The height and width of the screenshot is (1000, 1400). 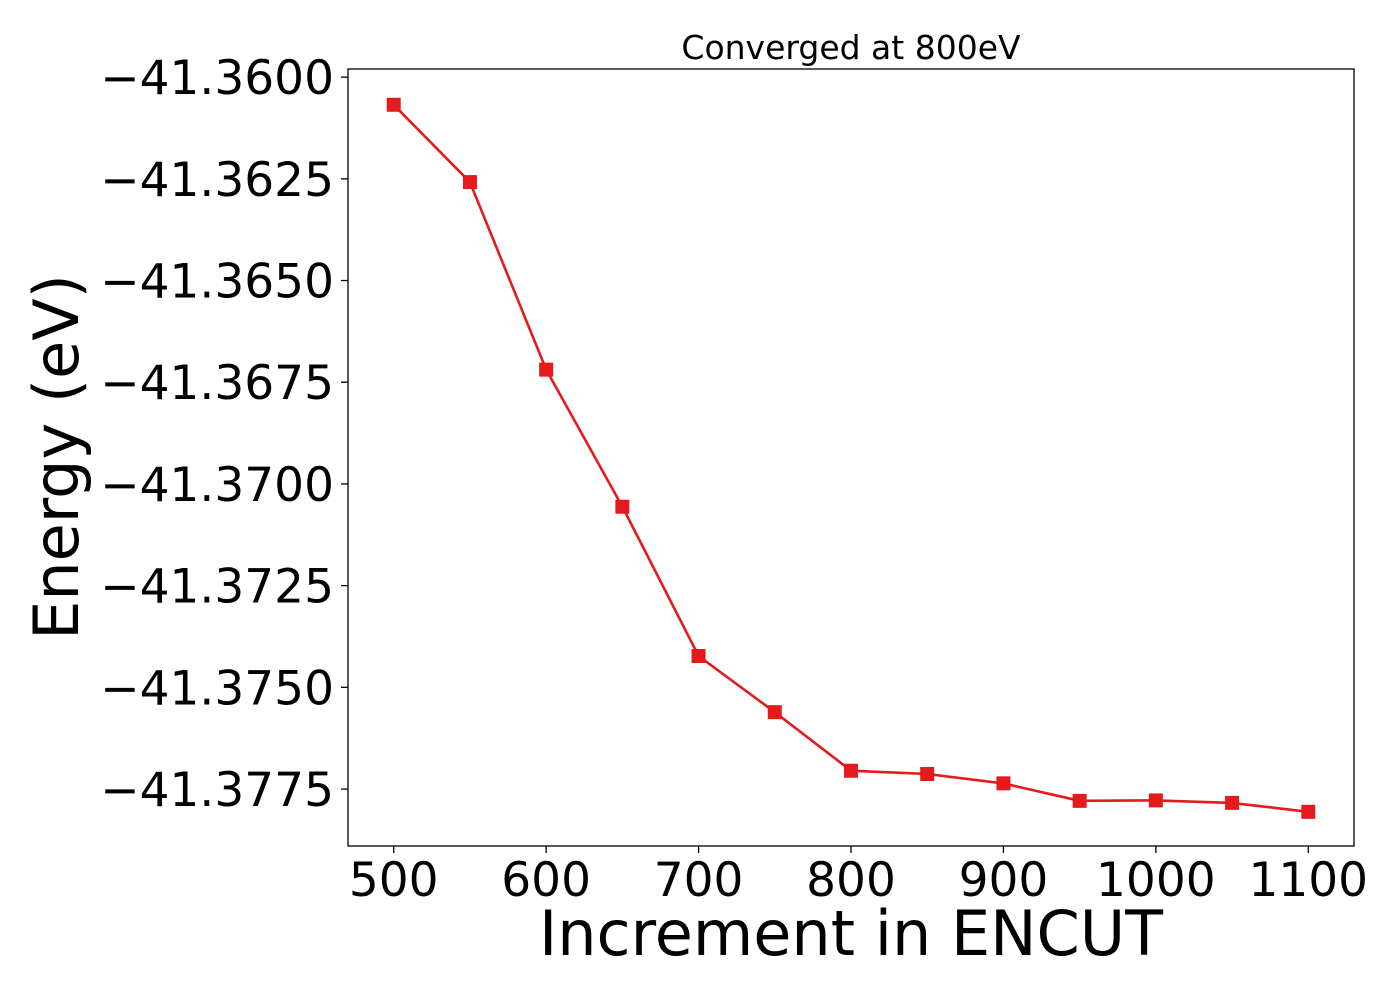 I want to click on y-tick-label: −41.3650, so click(x=217, y=282).